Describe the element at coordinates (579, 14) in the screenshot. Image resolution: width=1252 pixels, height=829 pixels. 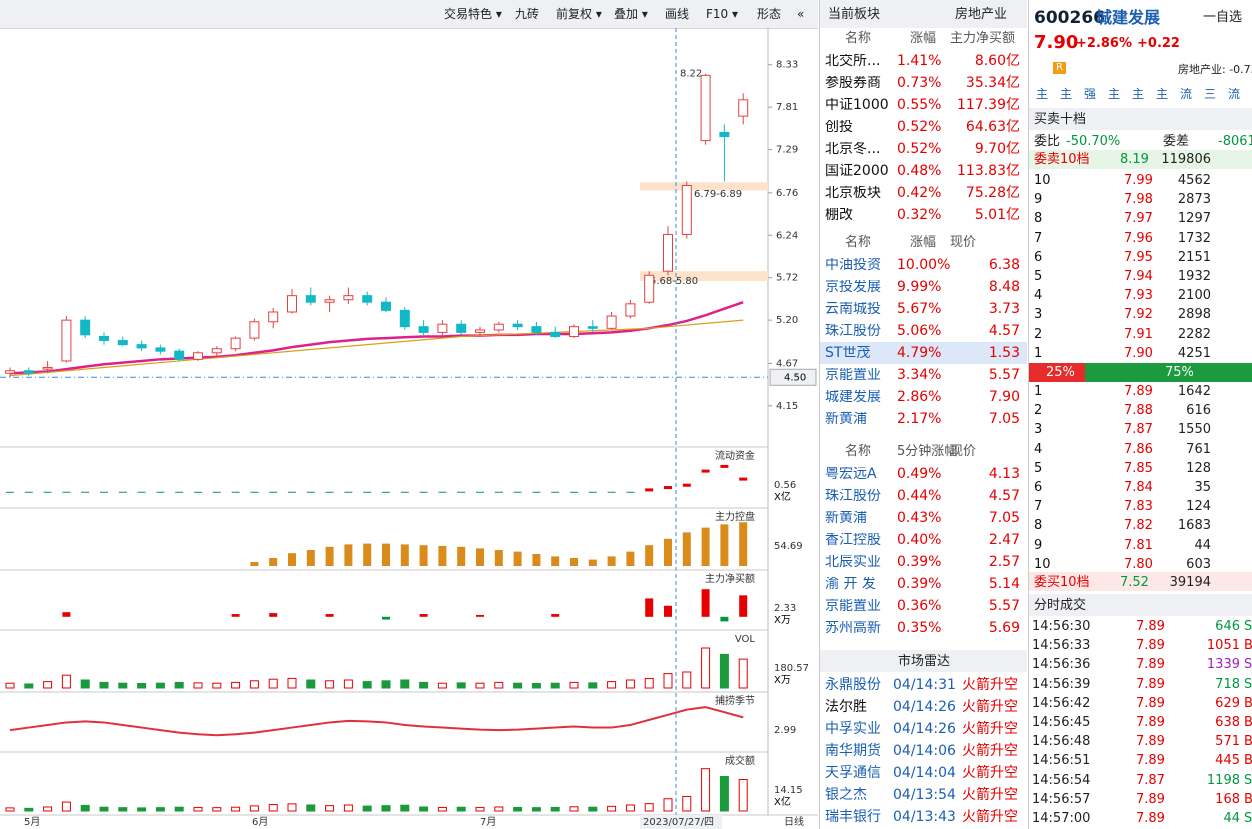
I see `toolbar-button: 前复权 ▾` at that location.